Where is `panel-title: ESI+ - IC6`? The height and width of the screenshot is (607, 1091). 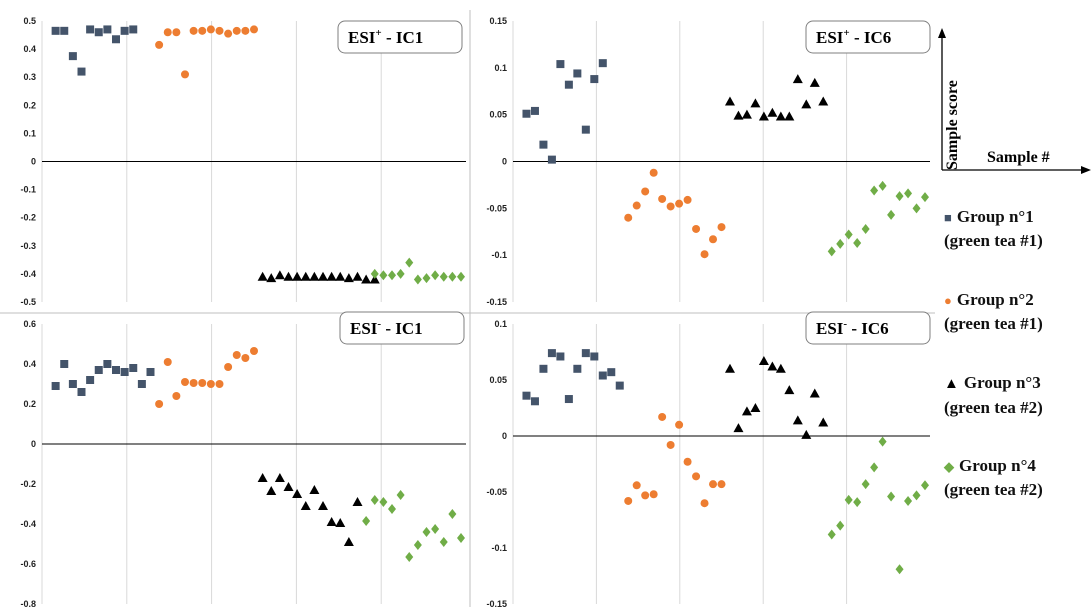 panel-title: ESI+ - IC6 is located at coordinates (868, 37).